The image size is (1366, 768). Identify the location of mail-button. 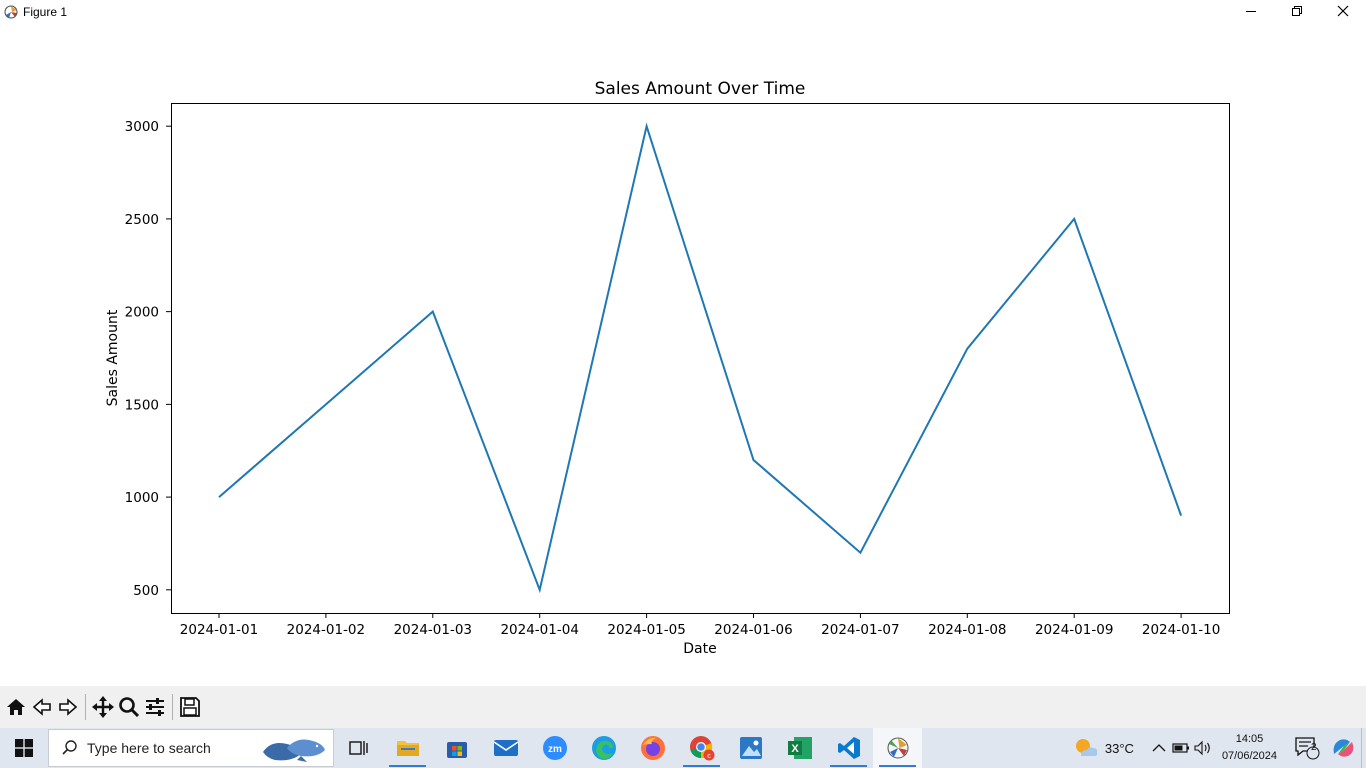
(505, 748).